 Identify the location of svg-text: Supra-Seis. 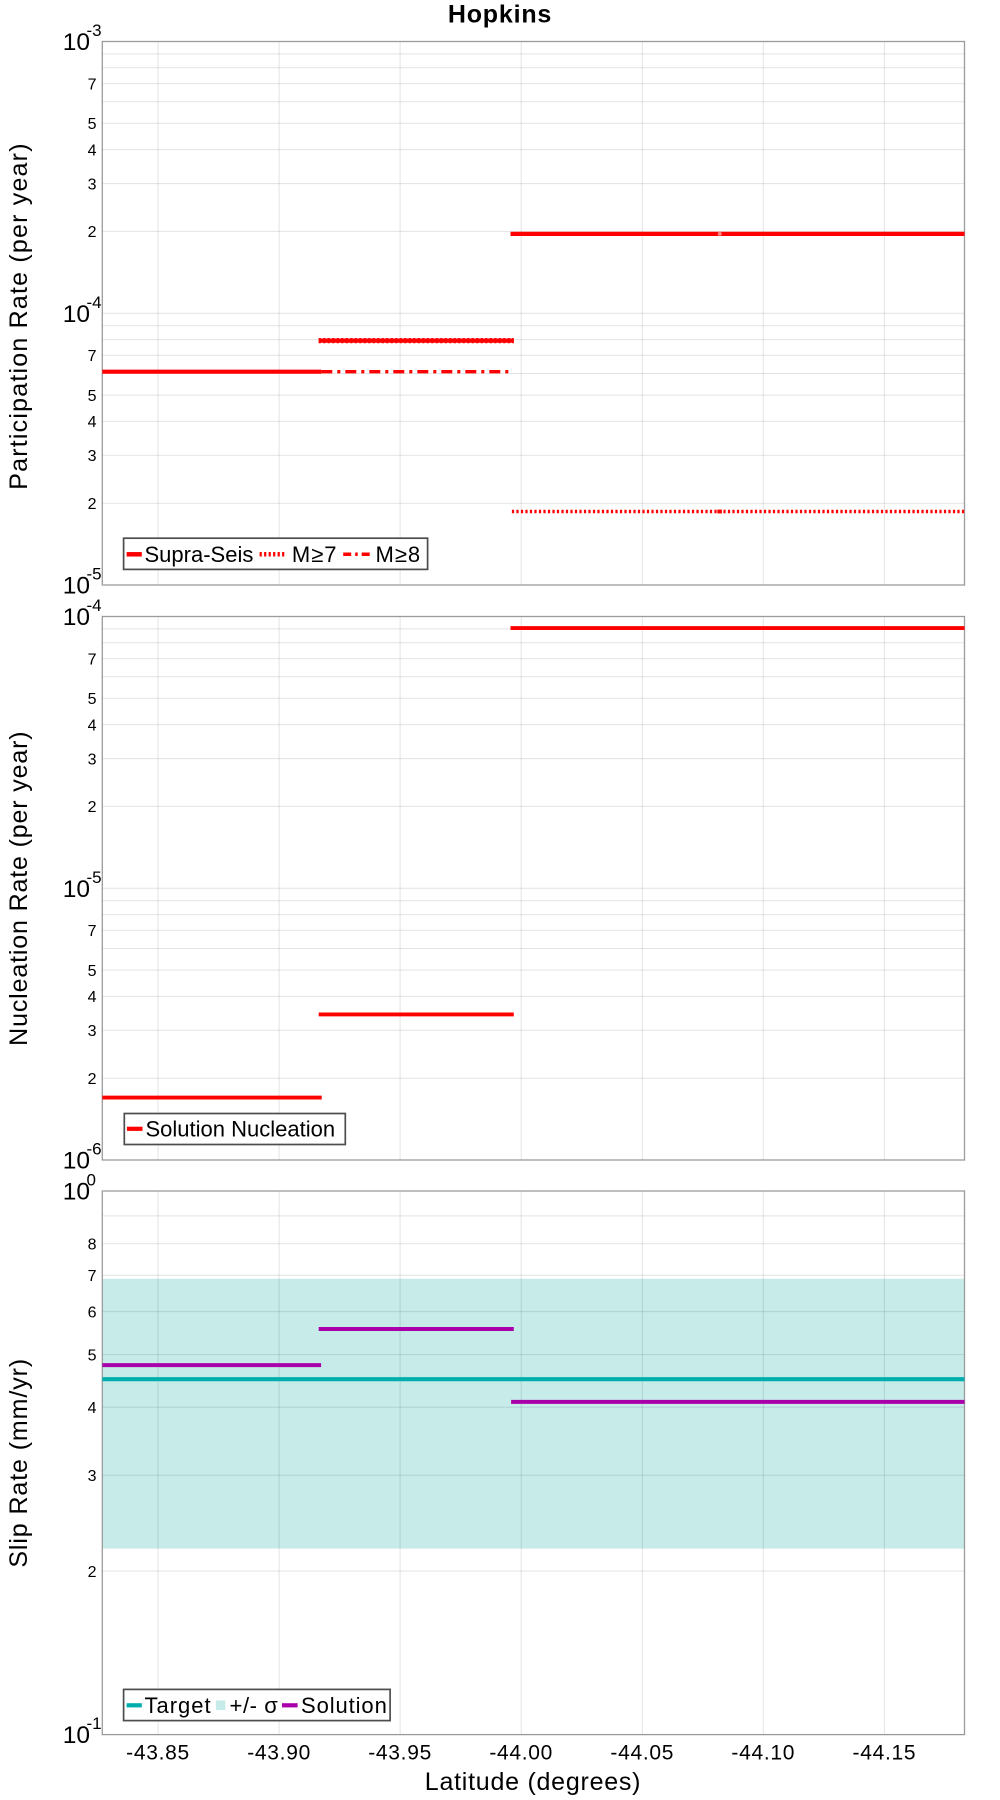
(199, 554).